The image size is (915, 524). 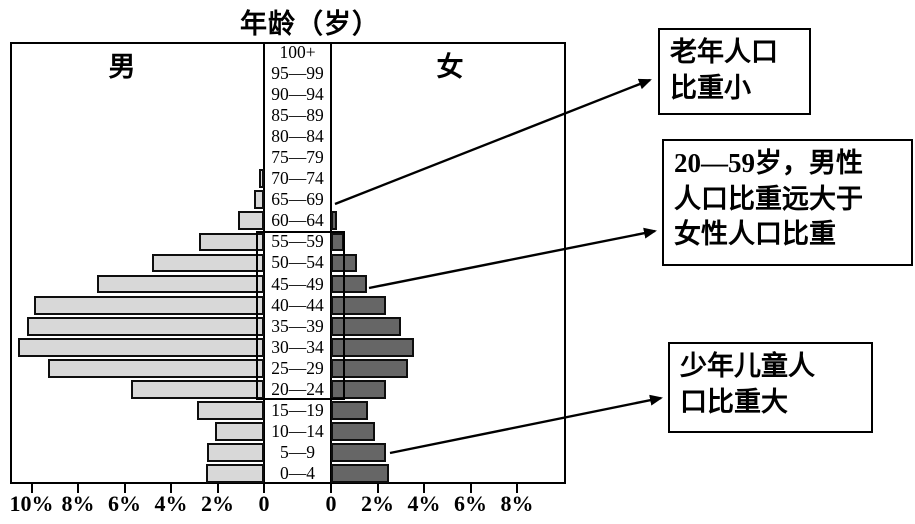 I want to click on callout-text-line: 比重小, so click(x=710, y=87).